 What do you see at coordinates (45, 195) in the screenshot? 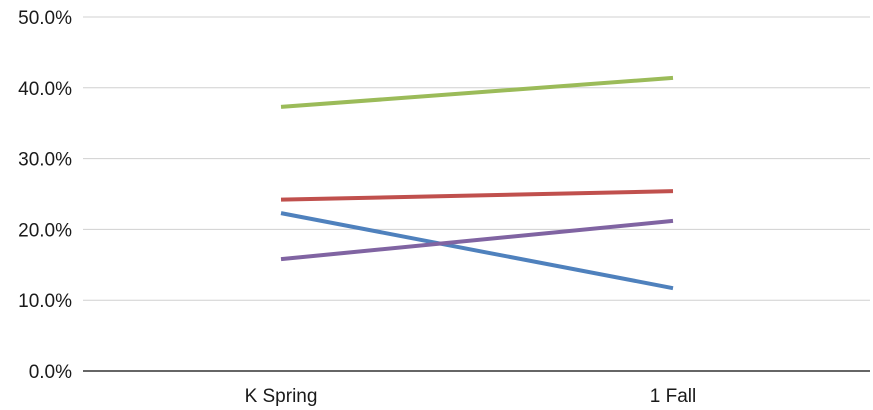
I see `y-axis-tick-labels: 0.0% 10.0% 20.0% 30.0% 40.0% 50.0%` at bounding box center [45, 195].